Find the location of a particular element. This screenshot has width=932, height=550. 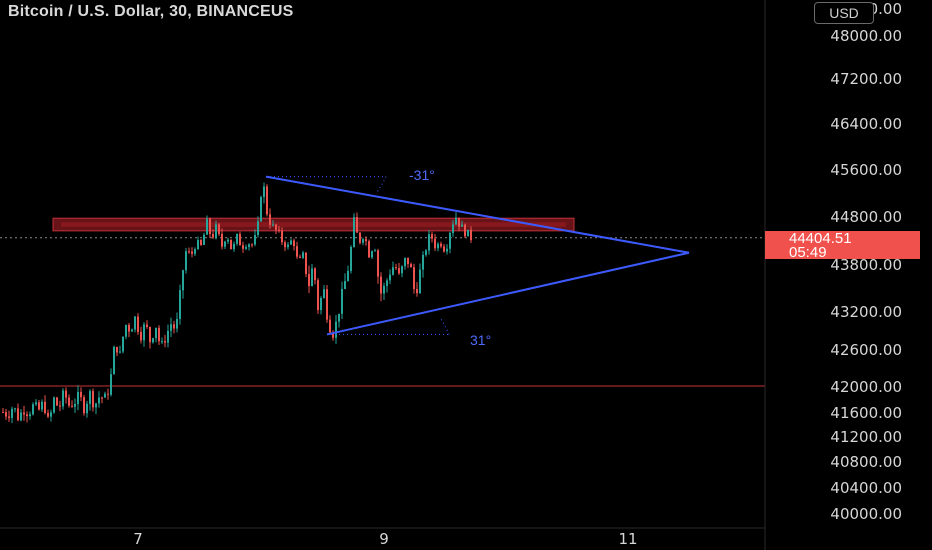

time-axis: 7 9 11 is located at coordinates (385, 539).